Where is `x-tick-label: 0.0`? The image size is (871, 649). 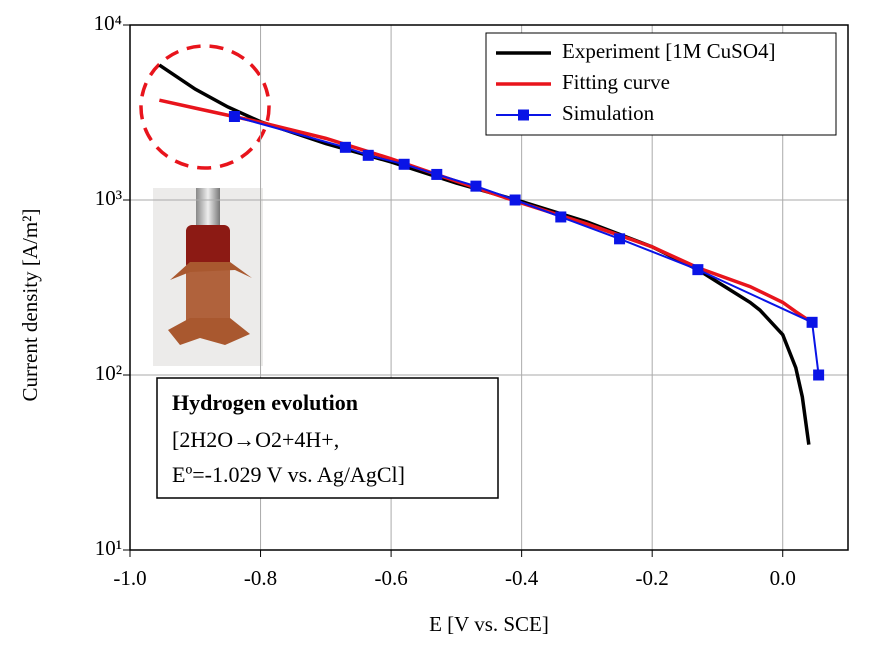
x-tick-label: 0.0 is located at coordinates (783, 578).